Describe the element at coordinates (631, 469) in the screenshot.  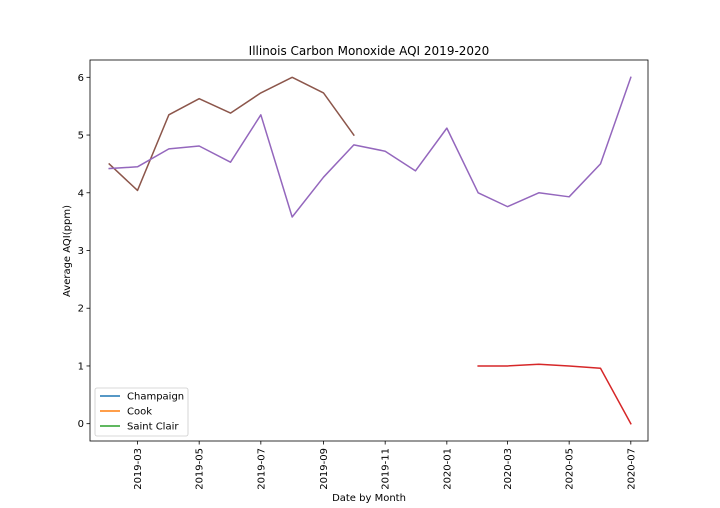
I see `x-tick-label: 2020-07` at that location.